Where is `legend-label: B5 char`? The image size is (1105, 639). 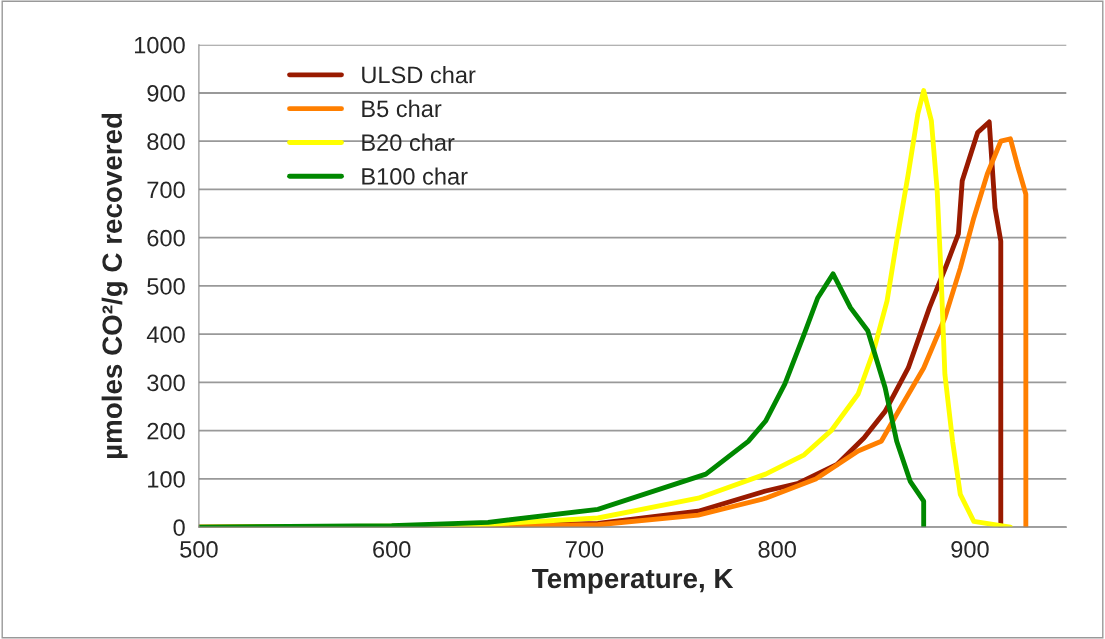 legend-label: B5 char is located at coordinates (402, 108).